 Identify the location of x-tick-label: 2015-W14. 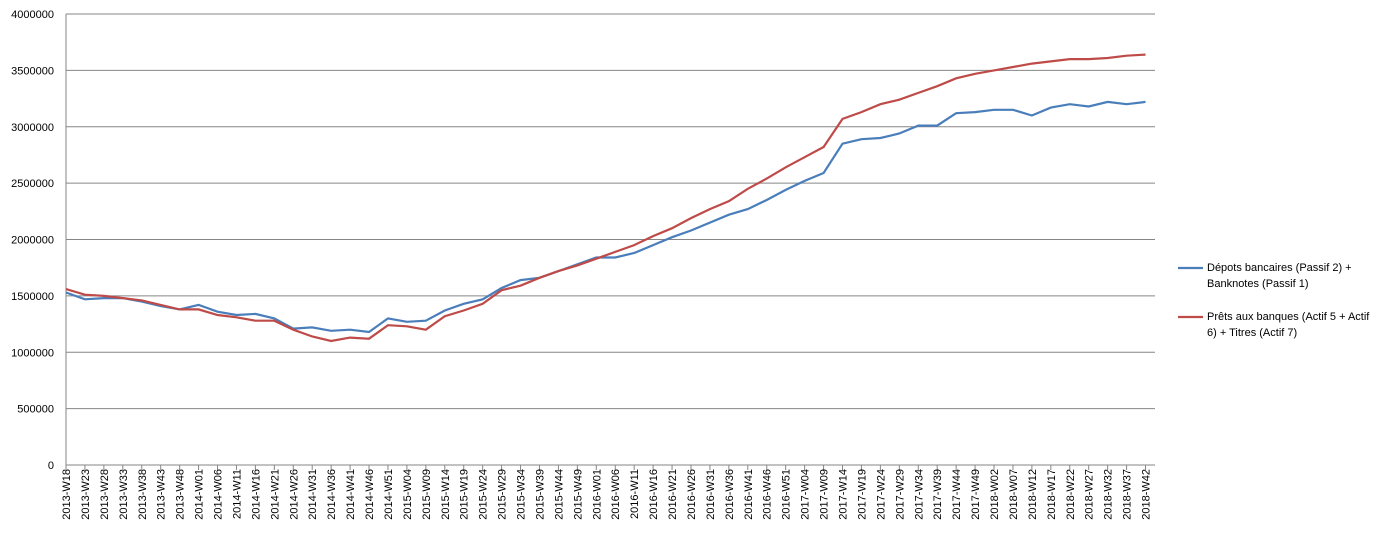
(446, 494).